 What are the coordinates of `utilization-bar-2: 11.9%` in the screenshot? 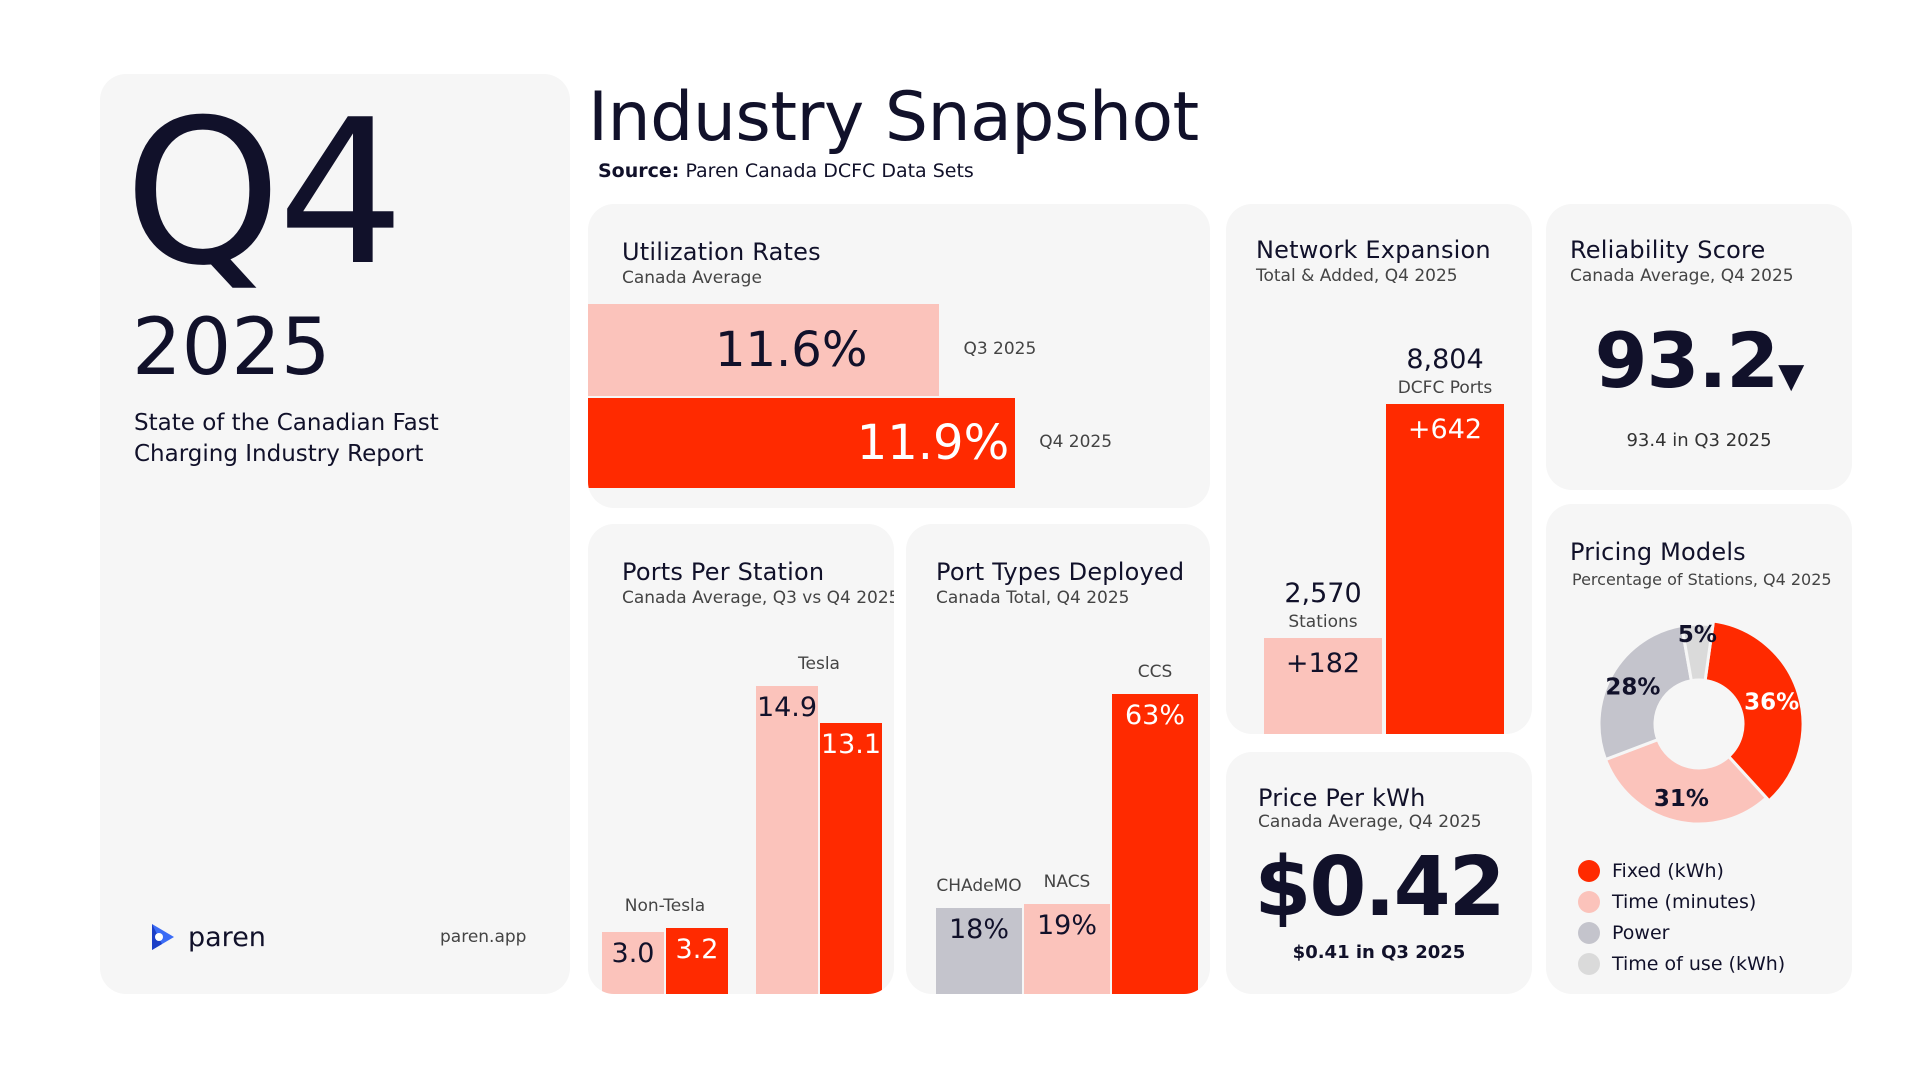 It's located at (802, 443).